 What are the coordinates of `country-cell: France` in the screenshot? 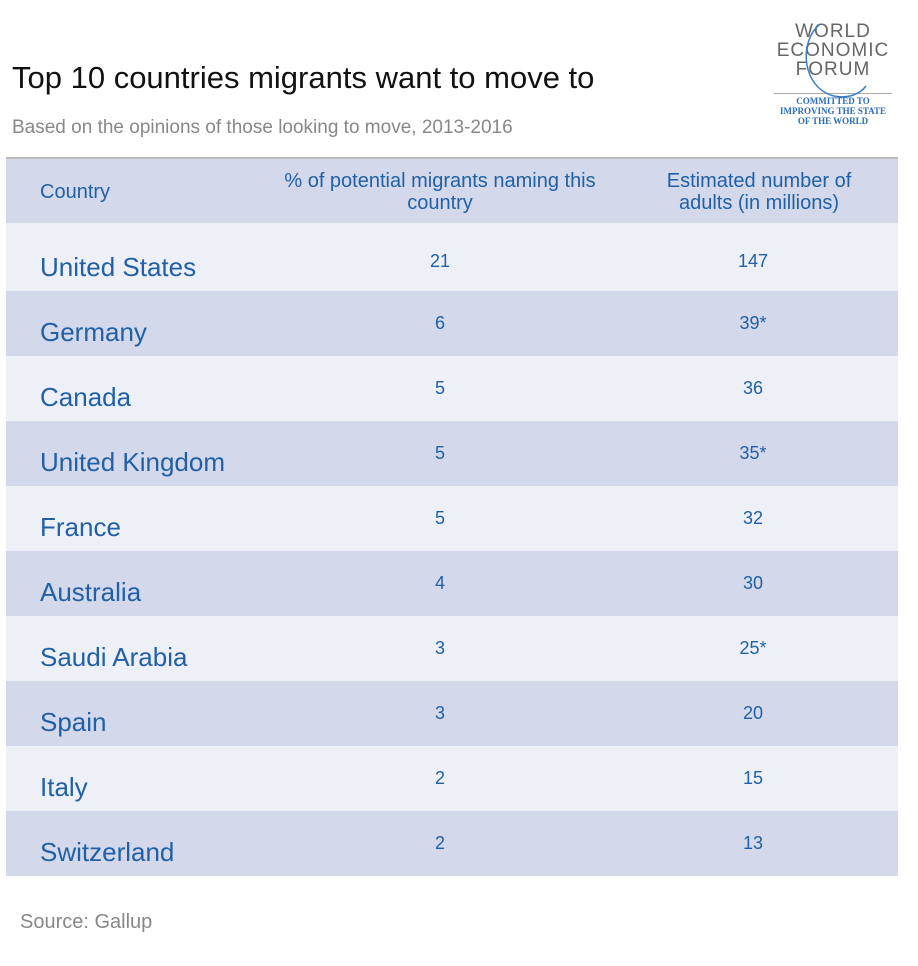 It's located at (80, 527).